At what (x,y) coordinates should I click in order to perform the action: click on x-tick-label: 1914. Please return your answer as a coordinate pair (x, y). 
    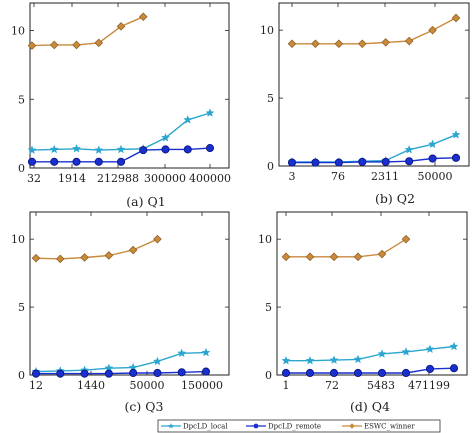
    Looking at the image, I should click on (72, 178).